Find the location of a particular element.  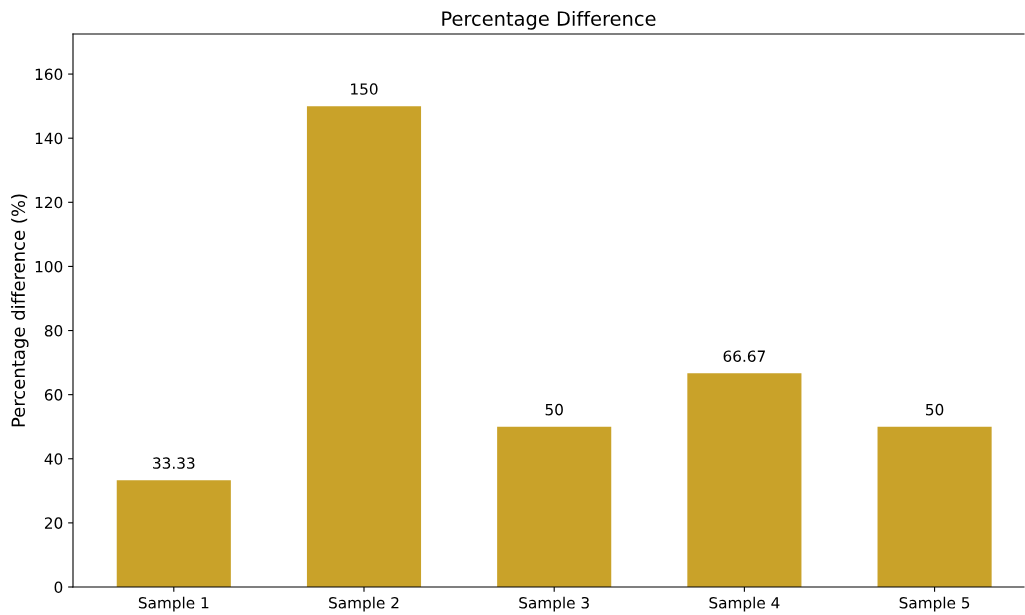

y-tick-label: 20 is located at coordinates (53, 523).